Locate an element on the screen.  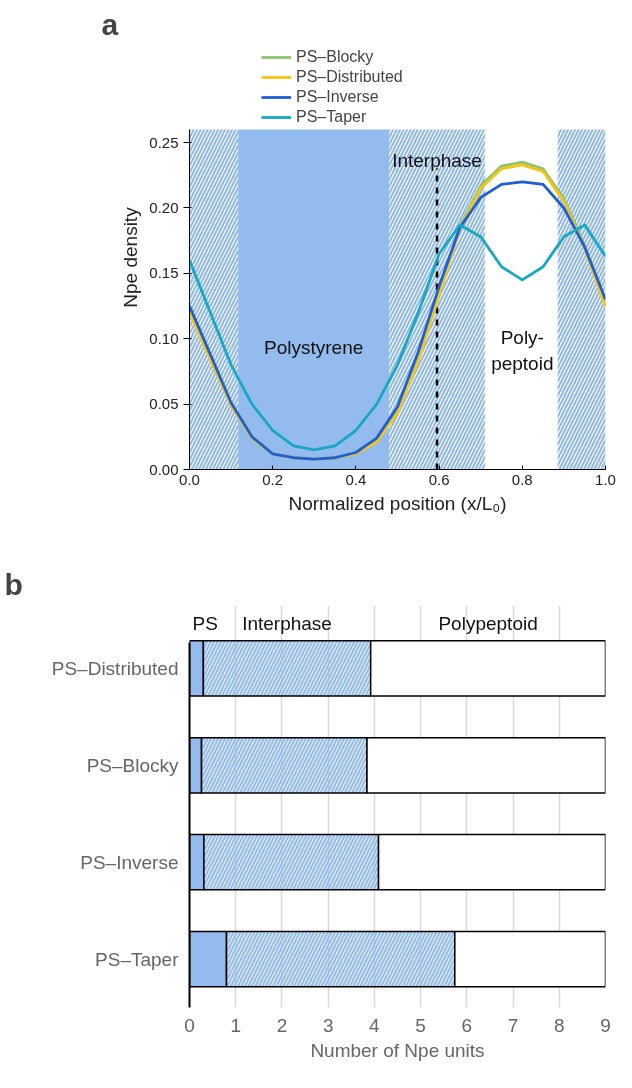
y-tick-label: 0.00 is located at coordinates (164, 469).